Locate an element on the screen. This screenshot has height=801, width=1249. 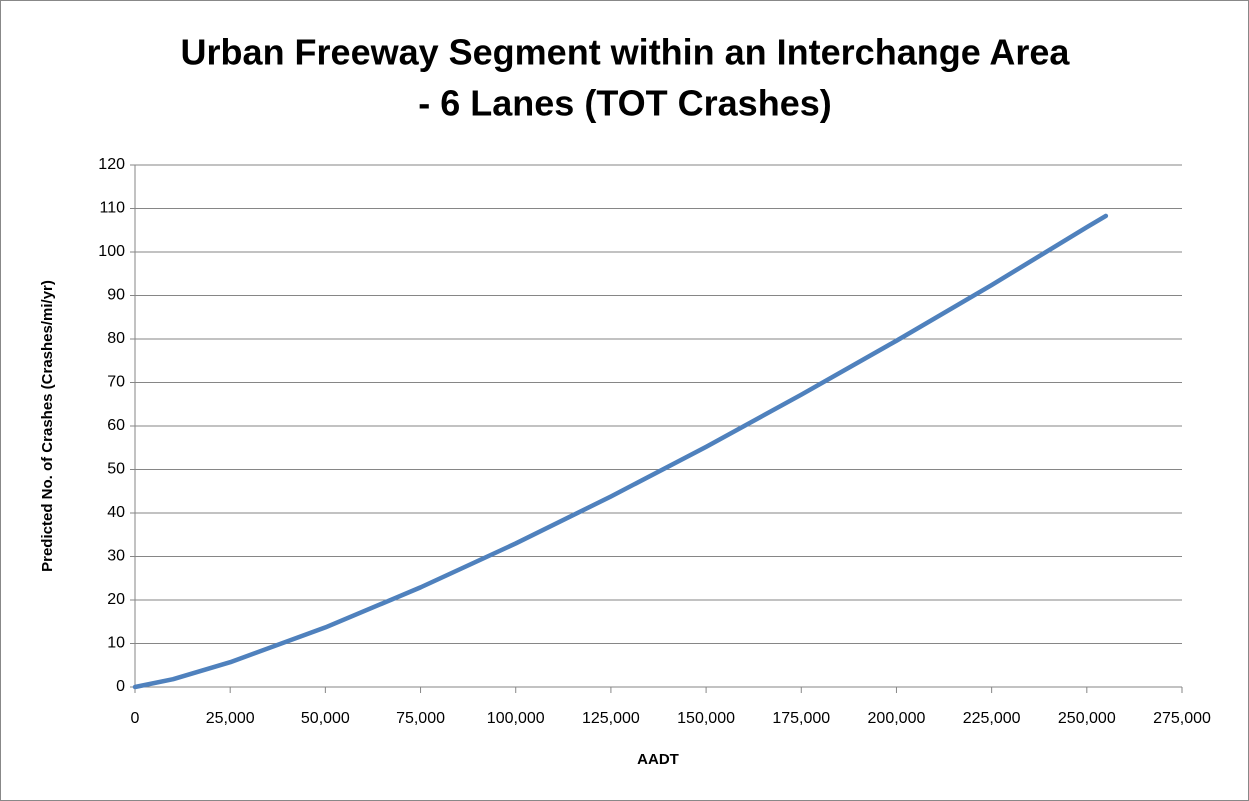
x-axis-title: AADT is located at coordinates (658, 759).